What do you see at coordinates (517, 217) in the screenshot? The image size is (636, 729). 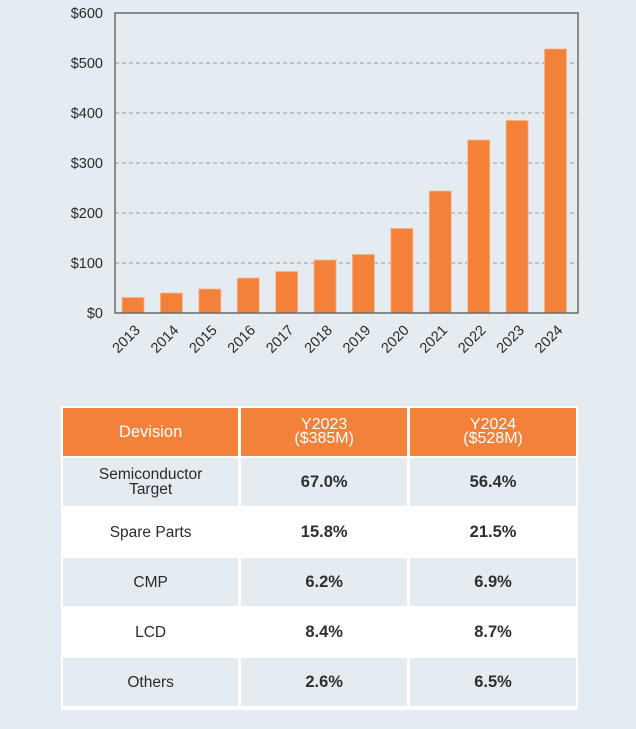 I see `bar-2023` at bounding box center [517, 217].